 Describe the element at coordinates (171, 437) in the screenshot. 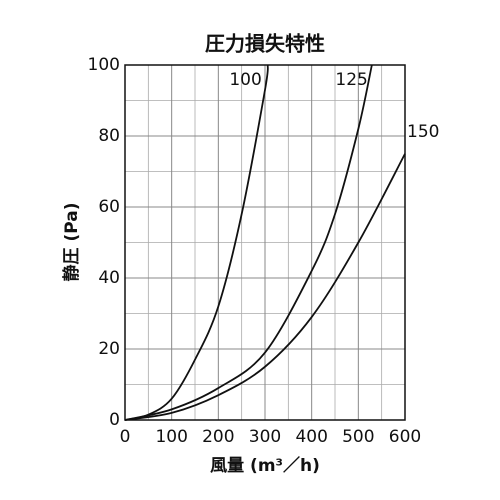

I see `x-tick-label: 100` at that location.